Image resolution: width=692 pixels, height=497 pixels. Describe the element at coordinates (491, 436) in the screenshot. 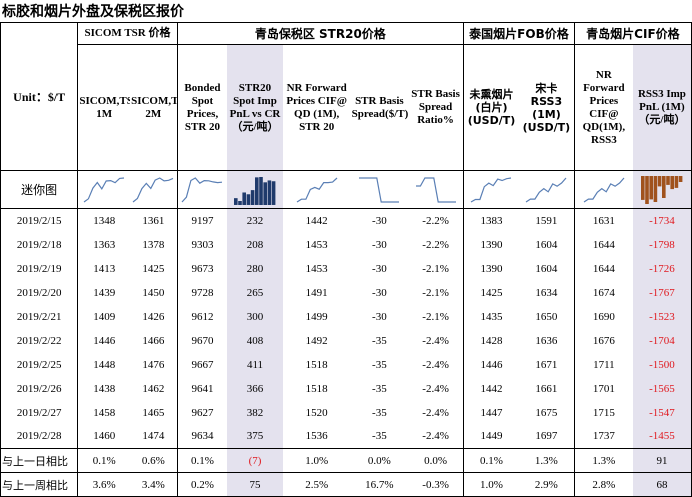

I see `table-cell: 1449` at that location.